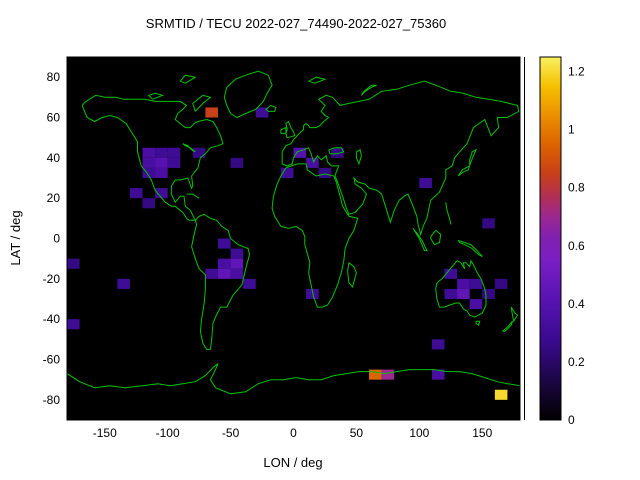 This screenshot has height=480, width=640. I want to click on x-tick-label: 0, so click(293, 433).